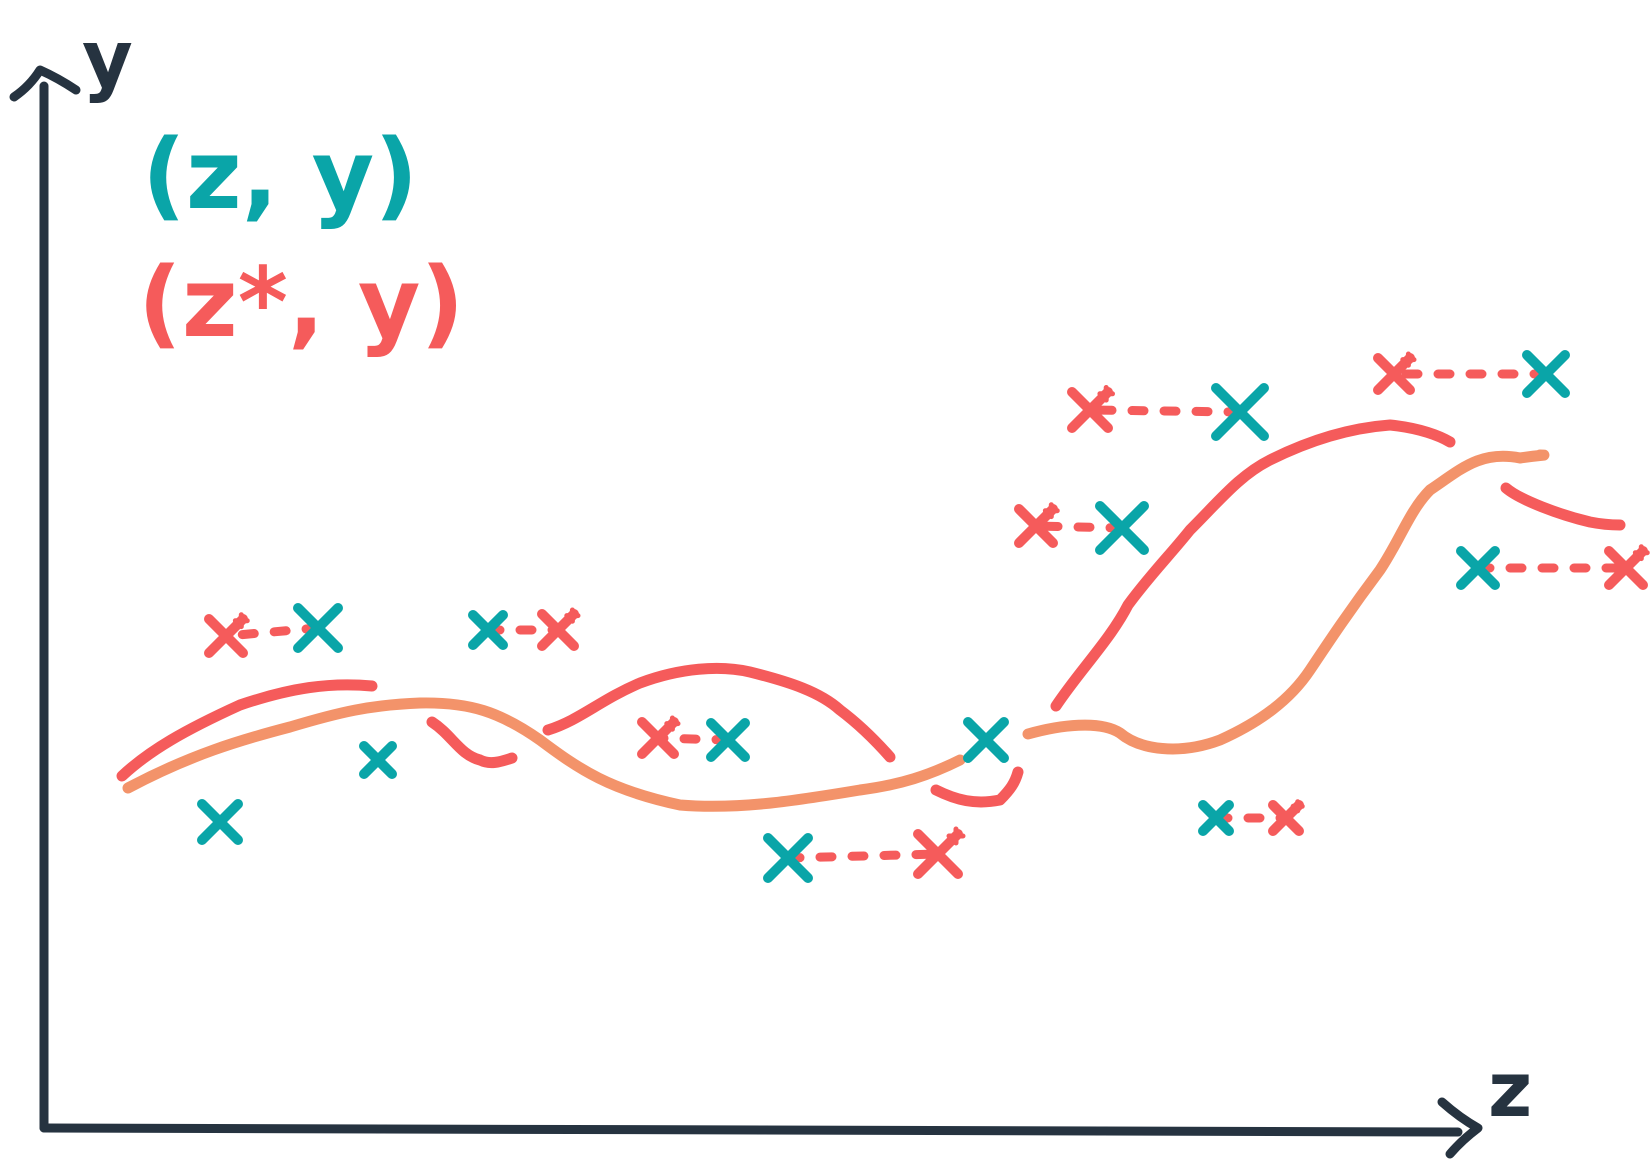 This screenshot has height=1169, width=1652. What do you see at coordinates (751, 1130) in the screenshot?
I see `x-axis-line` at bounding box center [751, 1130].